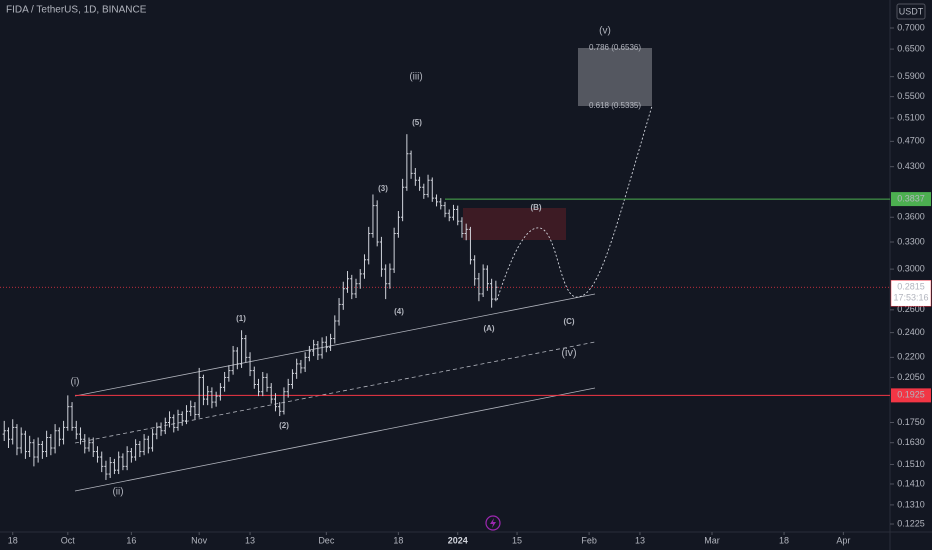  What do you see at coordinates (911, 464) in the screenshot?
I see `y-tick-label: 0.1510` at bounding box center [911, 464].